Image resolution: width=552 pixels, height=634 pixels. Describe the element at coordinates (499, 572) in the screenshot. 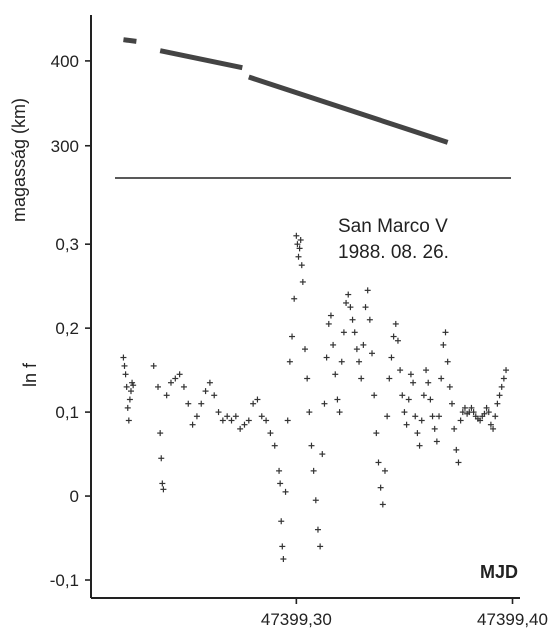

I see `x-axis-title: MJD` at that location.